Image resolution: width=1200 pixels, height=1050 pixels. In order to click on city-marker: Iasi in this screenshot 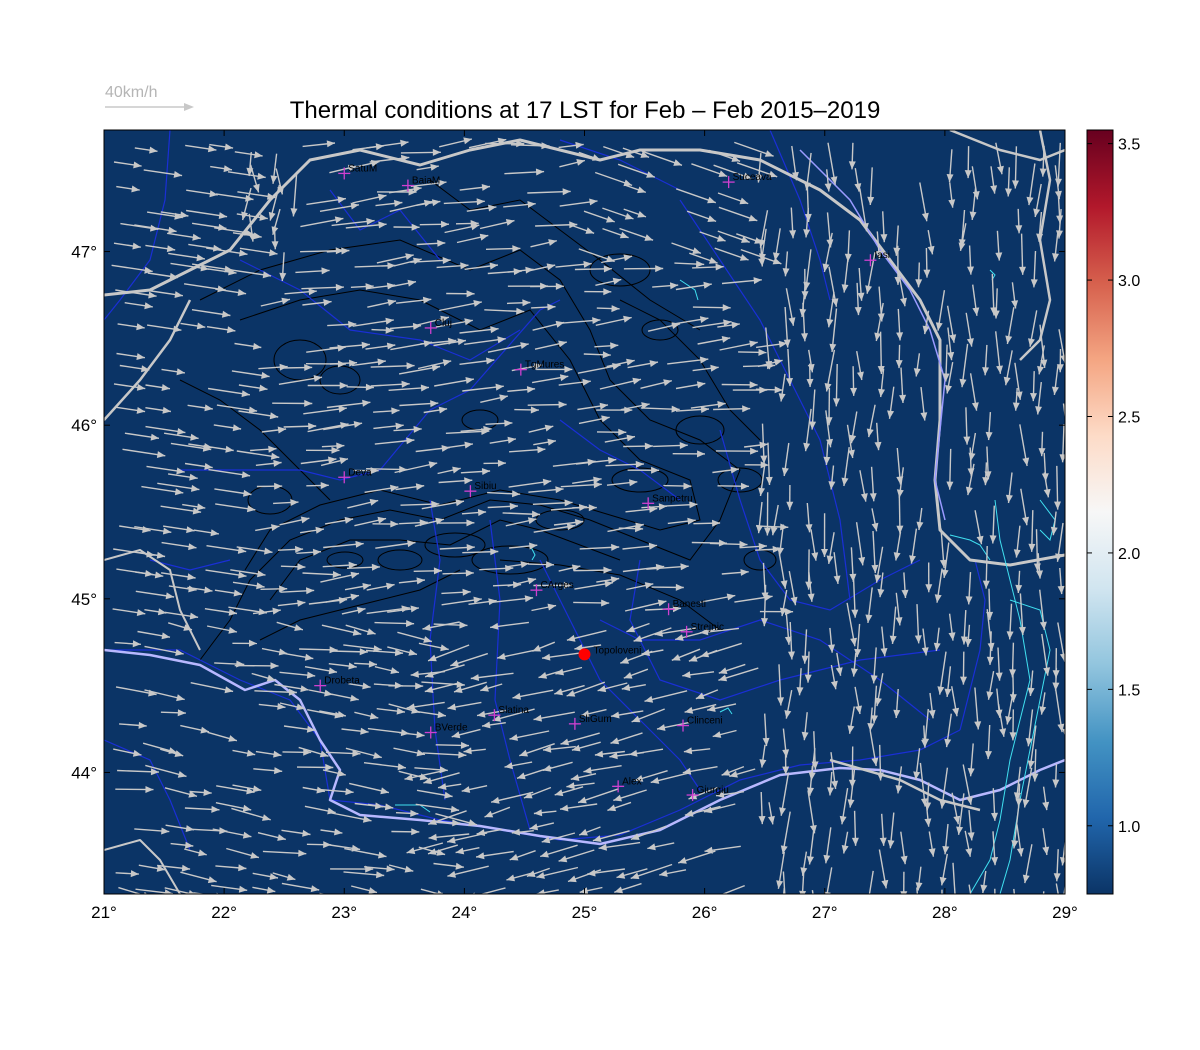, I will do `click(877, 258)`.